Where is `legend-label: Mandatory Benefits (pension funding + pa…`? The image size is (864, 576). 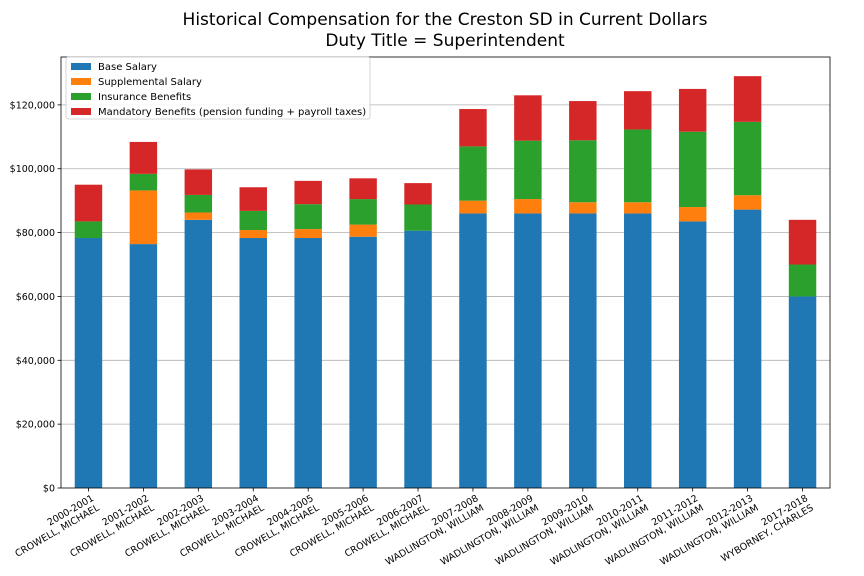
legend-label: Mandatory Benefits (pension funding + pa… is located at coordinates (232, 112).